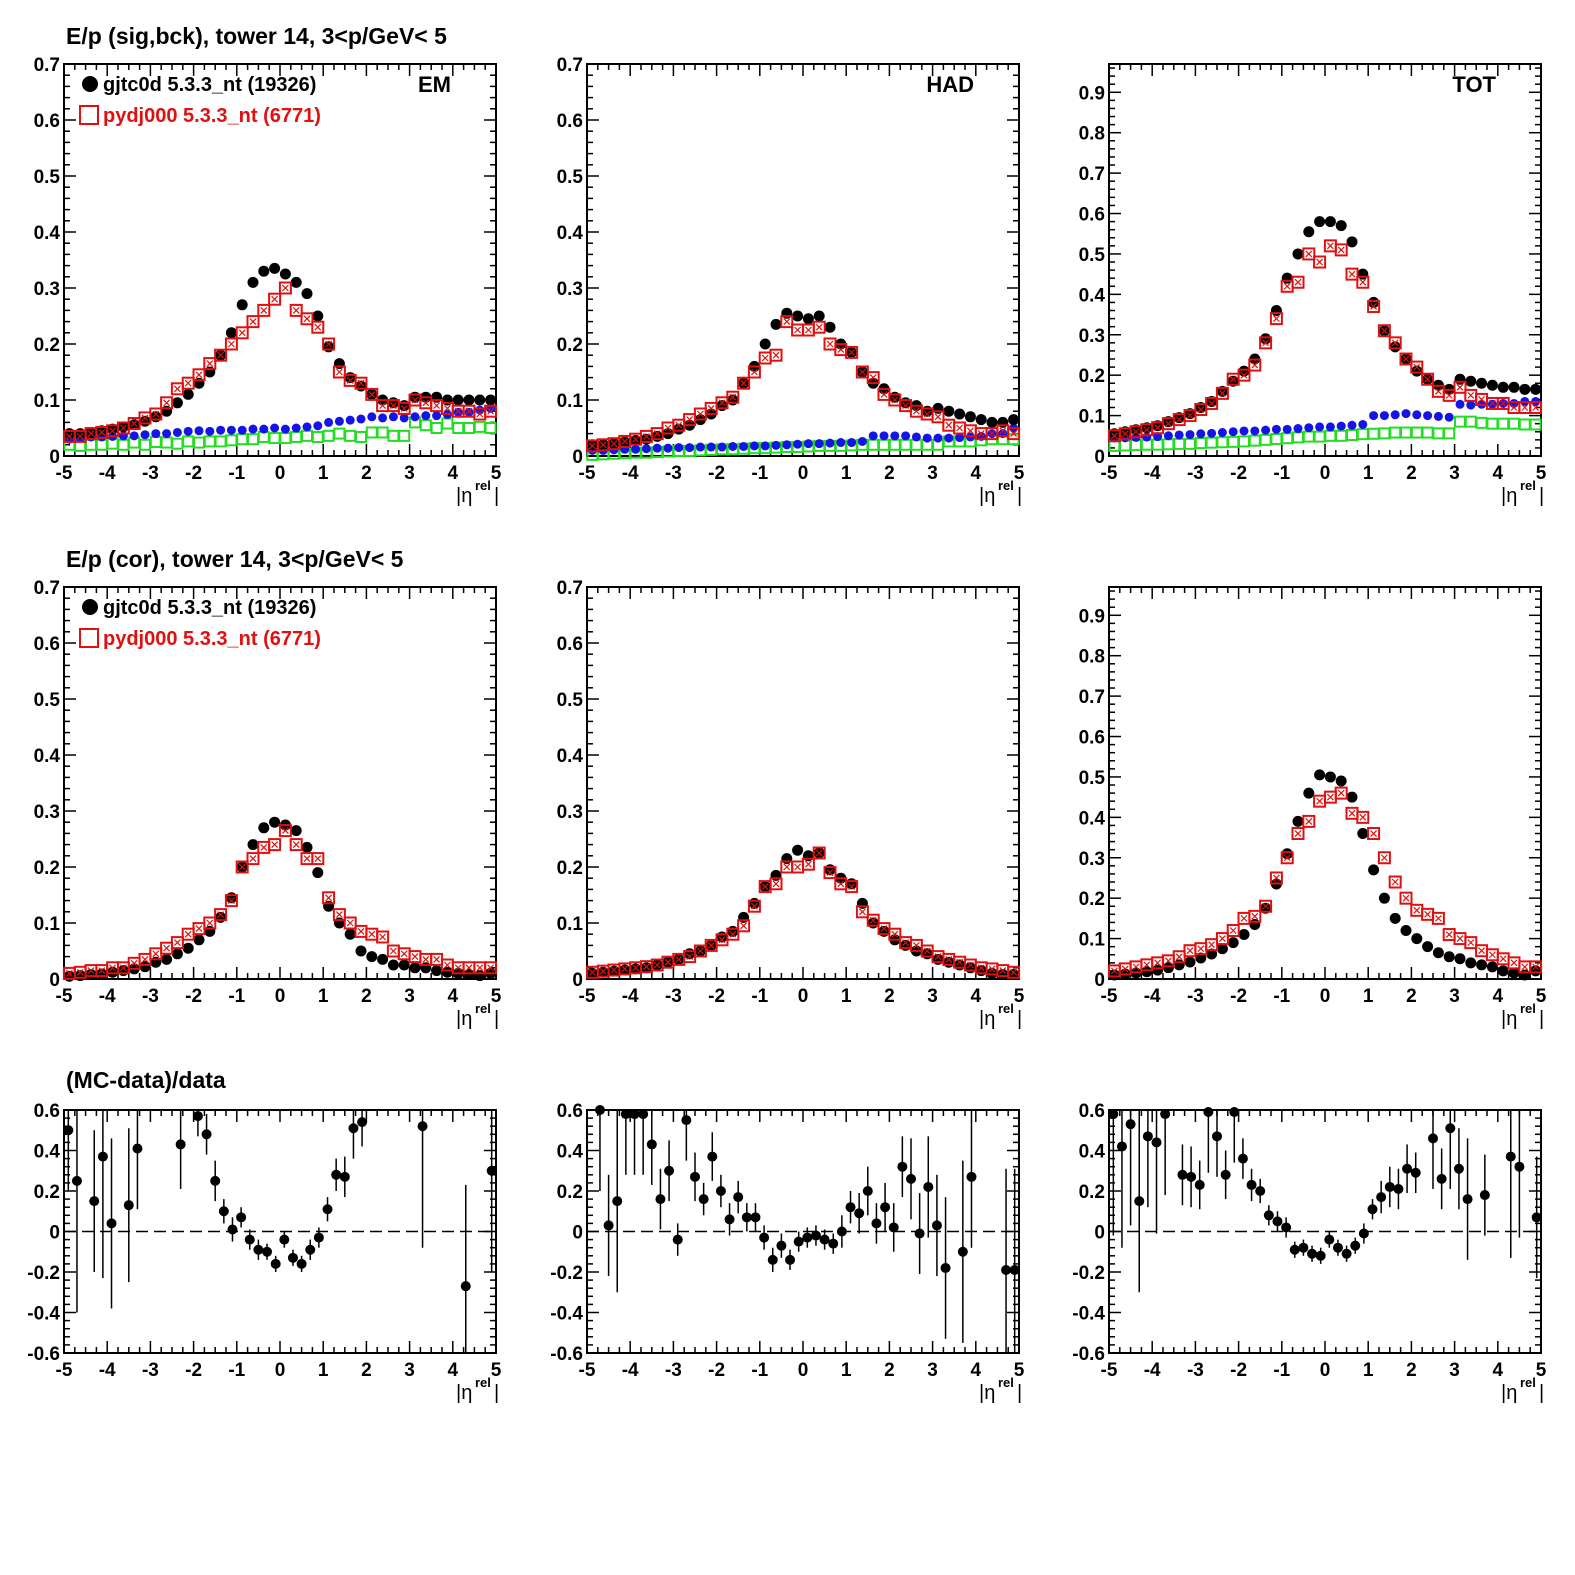 The image size is (1575, 1575). What do you see at coordinates (1281, 1370) in the screenshot?
I see `x-tick-label: -1` at bounding box center [1281, 1370].